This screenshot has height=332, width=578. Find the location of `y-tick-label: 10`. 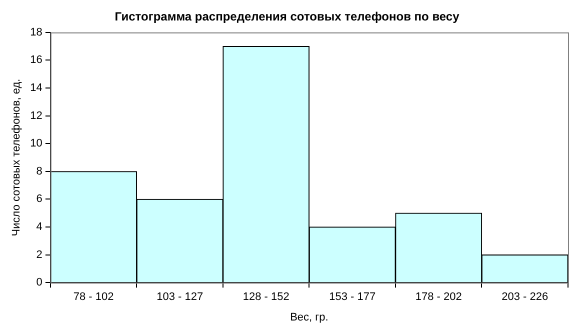

y-tick-label: 10 is located at coordinates (36, 144).